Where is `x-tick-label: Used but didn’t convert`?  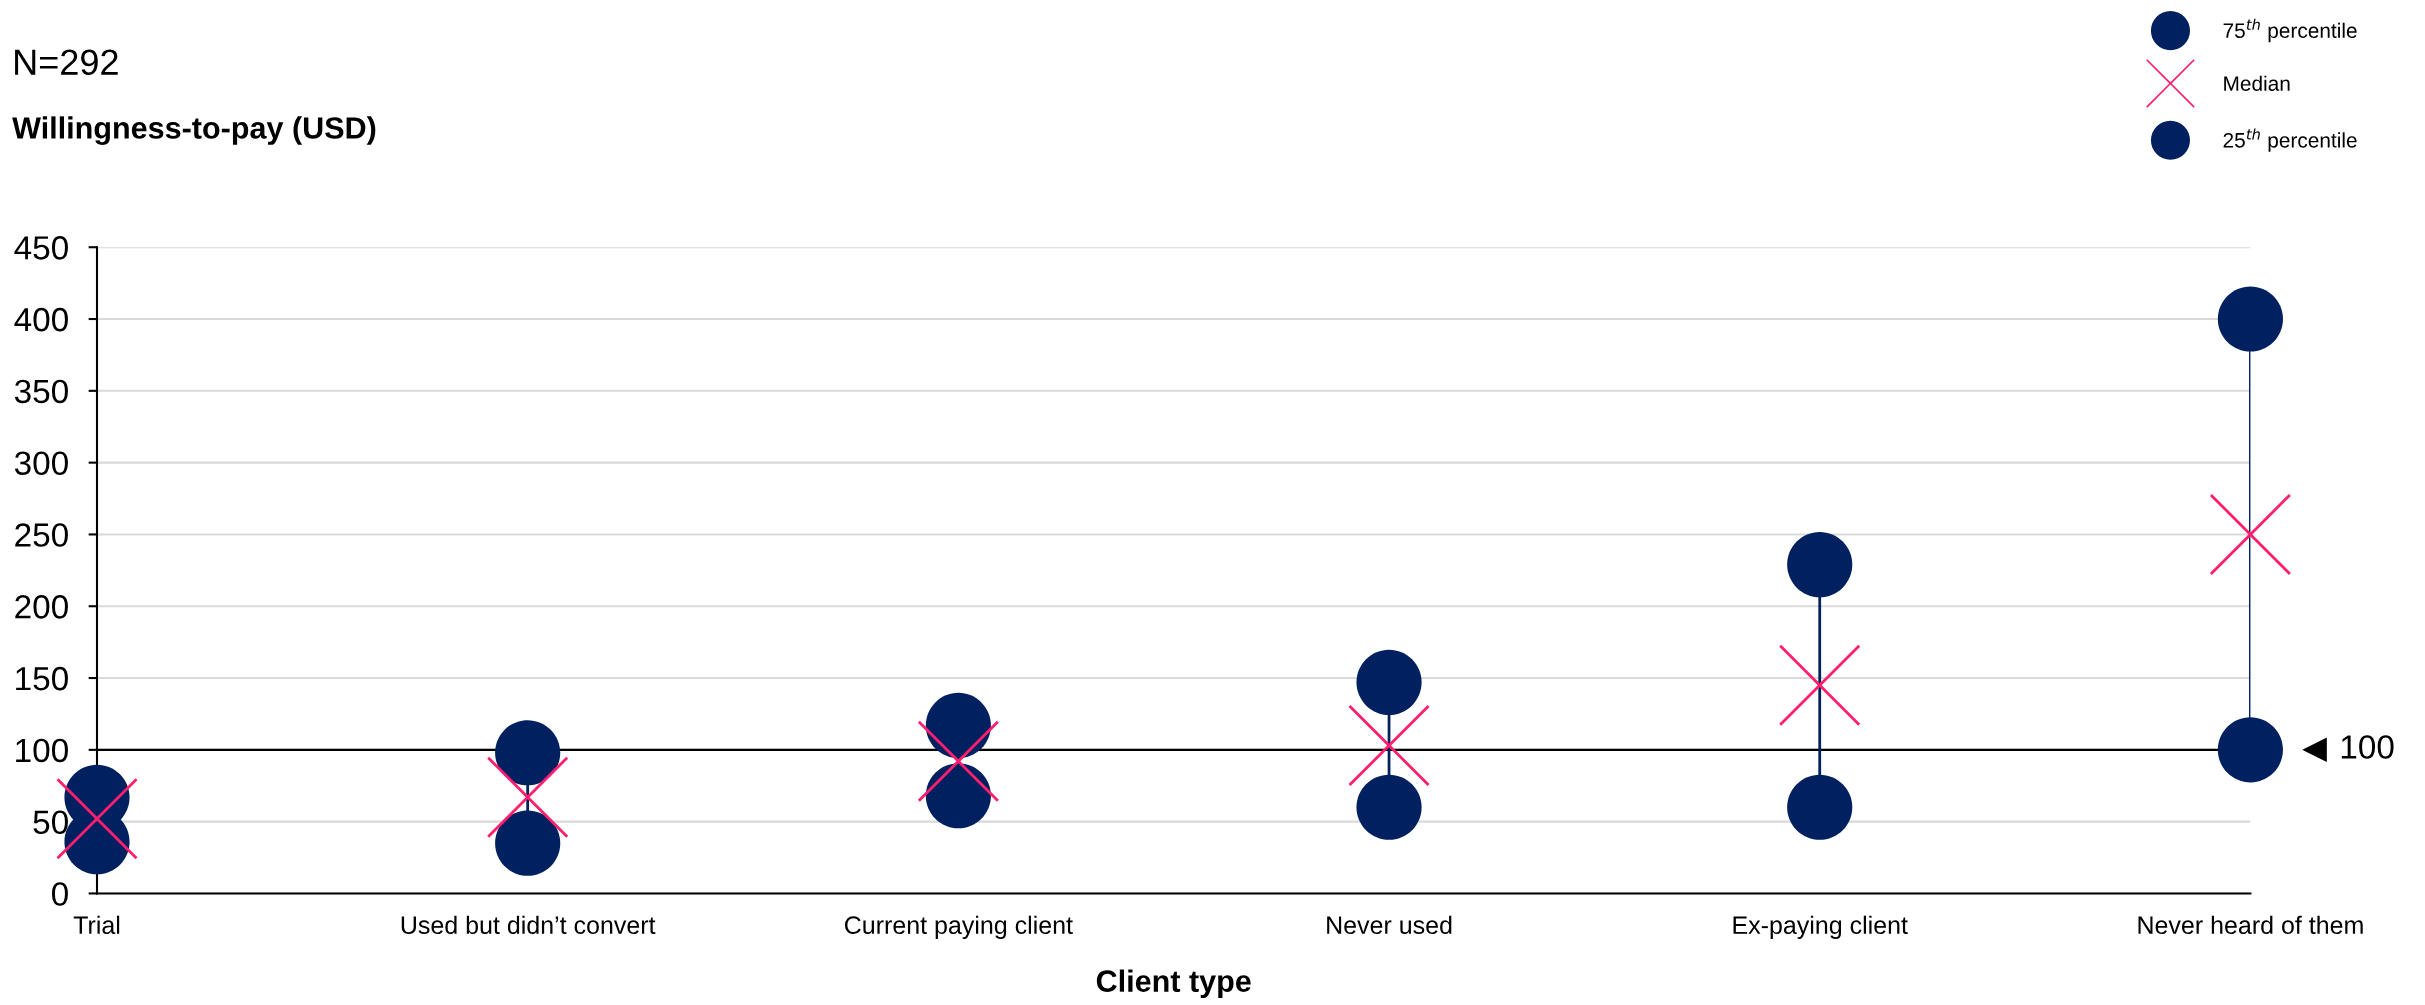
x-tick-label: Used but didn’t convert is located at coordinates (528, 925).